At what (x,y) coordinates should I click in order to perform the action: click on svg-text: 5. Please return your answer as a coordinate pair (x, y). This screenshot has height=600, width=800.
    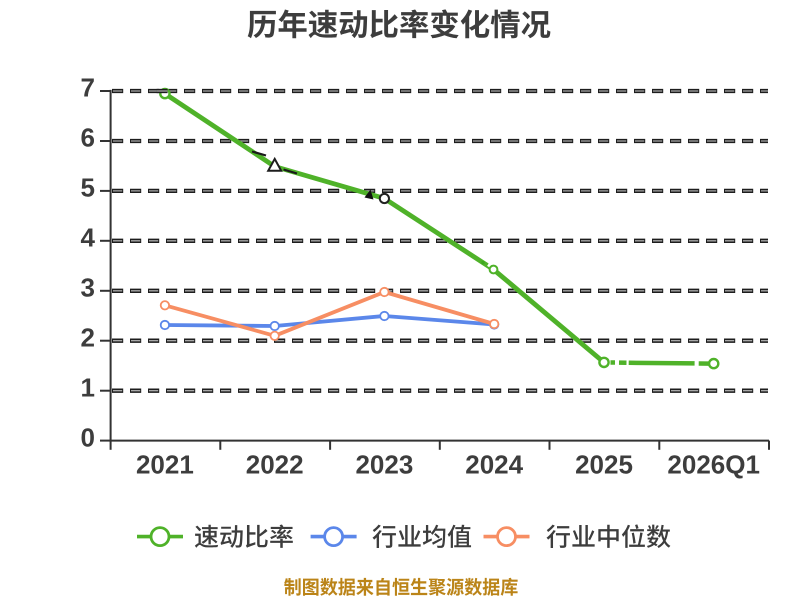
    Looking at the image, I should click on (88, 188).